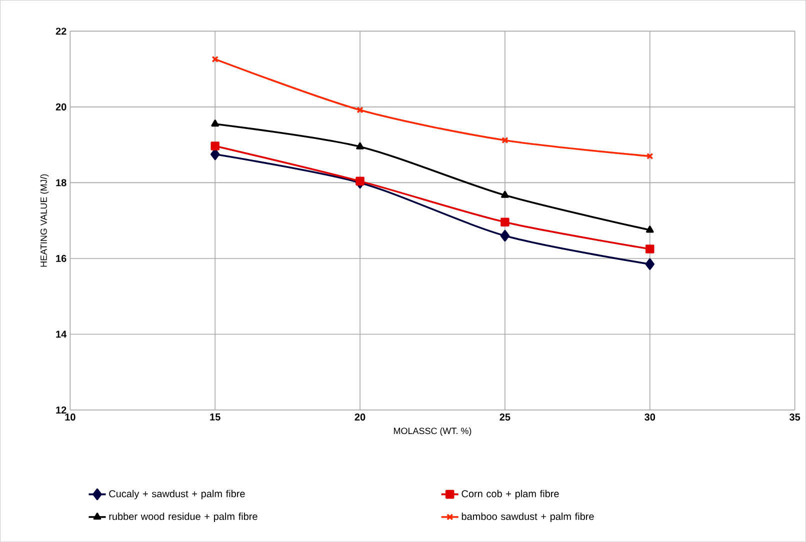 This screenshot has width=806, height=542. What do you see at coordinates (794, 417) in the screenshot?
I see `x-tick-label: 35` at bounding box center [794, 417].